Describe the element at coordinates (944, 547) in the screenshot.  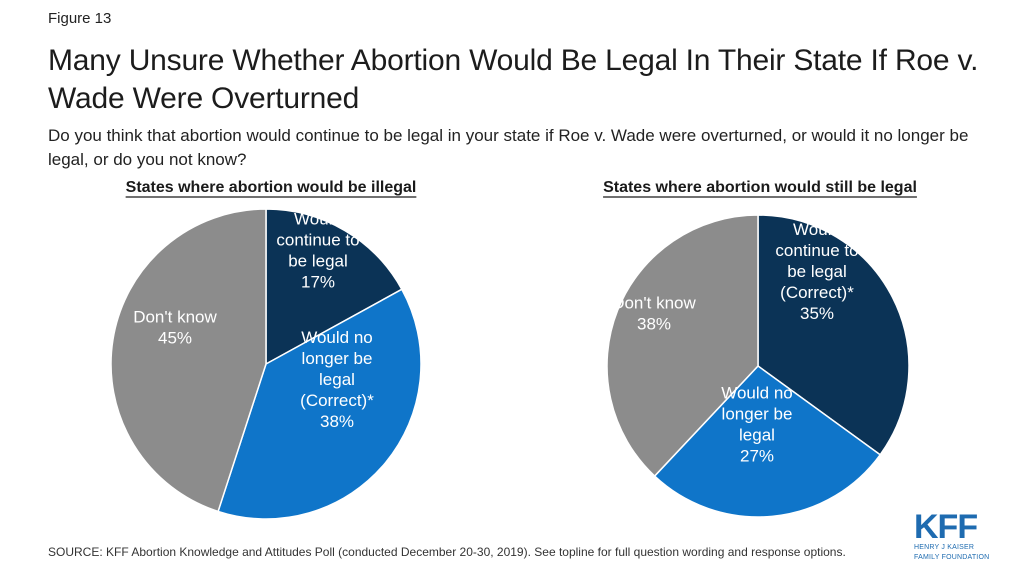
I see `kff-logo-line1: HENRY J KAISER` at that location.